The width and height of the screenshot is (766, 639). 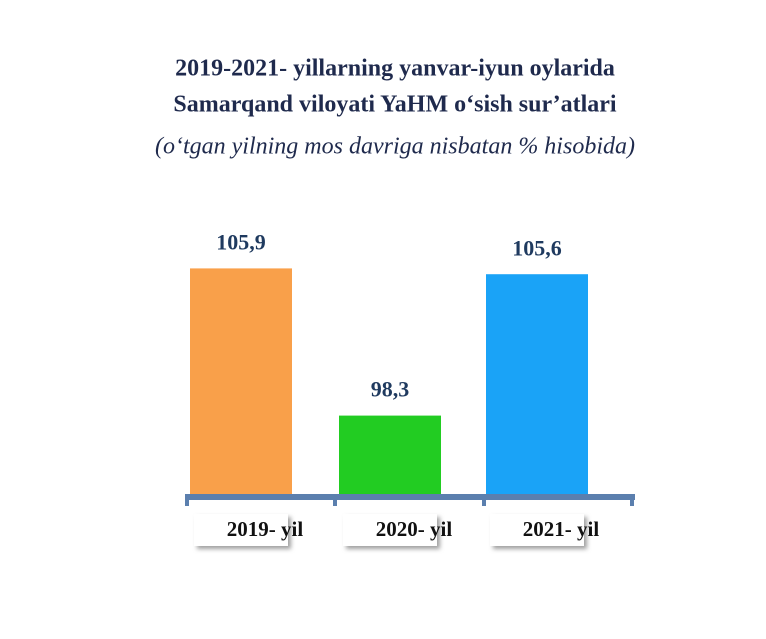 What do you see at coordinates (561, 529) in the screenshot?
I see `x-tick-label: 2021- yil` at bounding box center [561, 529].